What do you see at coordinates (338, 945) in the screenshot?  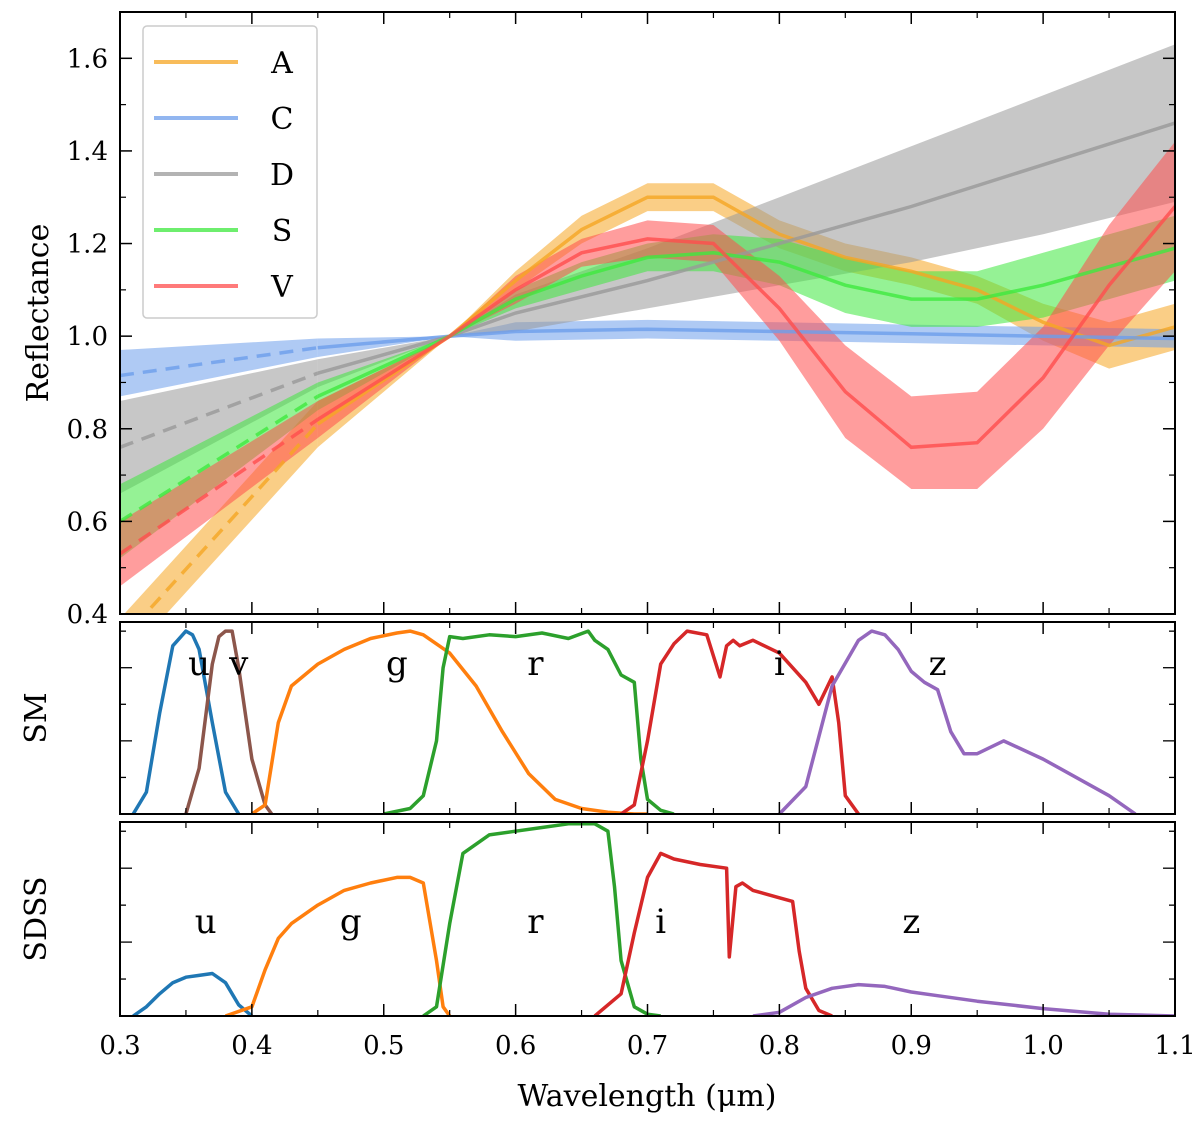 I see `sdss-filter-curve-g` at bounding box center [338, 945].